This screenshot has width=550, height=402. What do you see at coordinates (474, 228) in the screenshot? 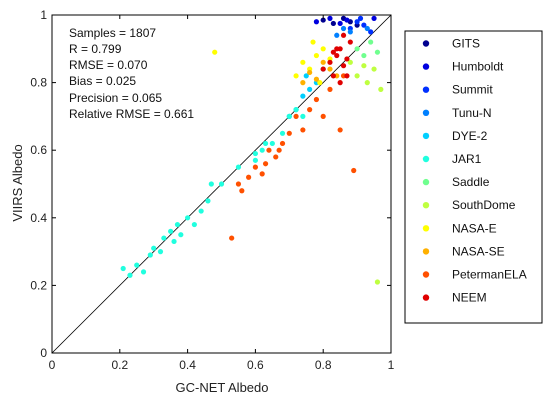
I see `legend-label: NASA-E` at bounding box center [474, 228].